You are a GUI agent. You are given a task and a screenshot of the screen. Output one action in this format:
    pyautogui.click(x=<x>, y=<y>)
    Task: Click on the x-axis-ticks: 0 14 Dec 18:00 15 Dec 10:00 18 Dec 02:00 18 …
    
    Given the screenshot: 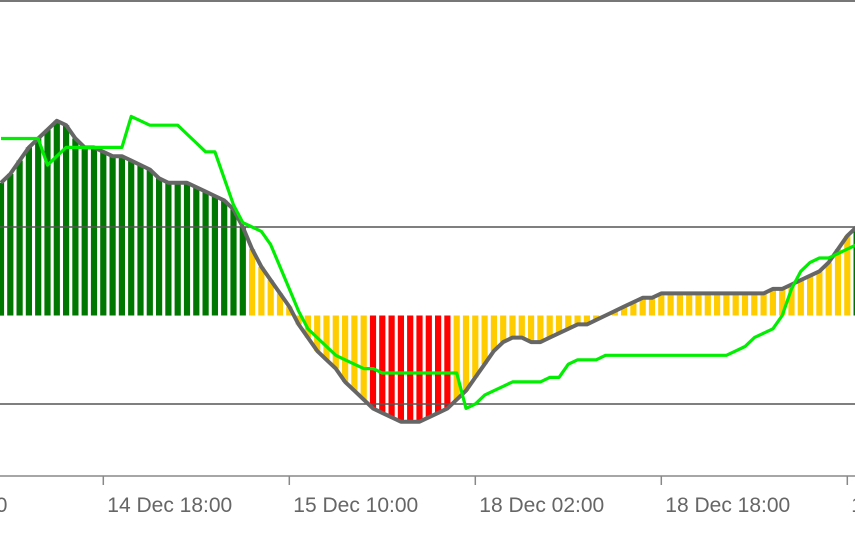 What is the action you would take?
    pyautogui.click(x=427, y=496)
    